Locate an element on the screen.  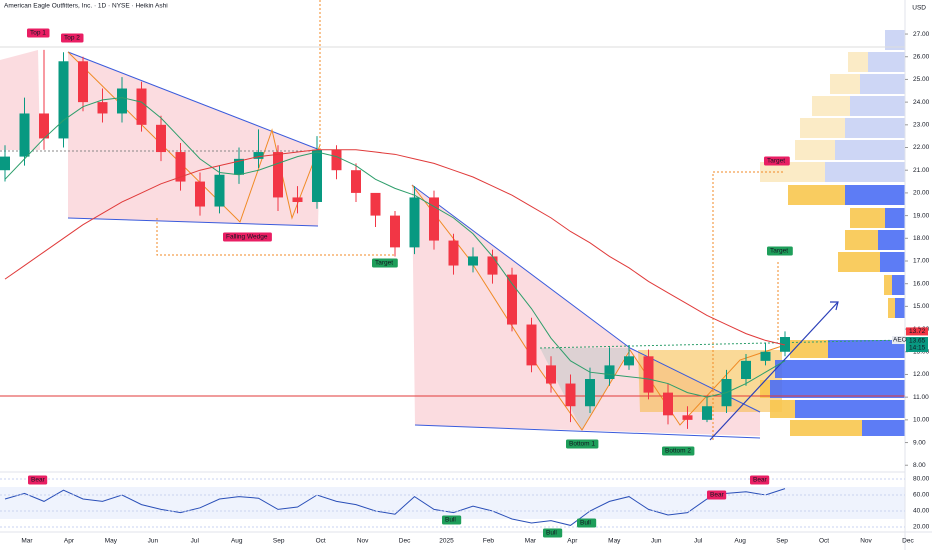
symbol-tag is located at coordinates (898, 340).